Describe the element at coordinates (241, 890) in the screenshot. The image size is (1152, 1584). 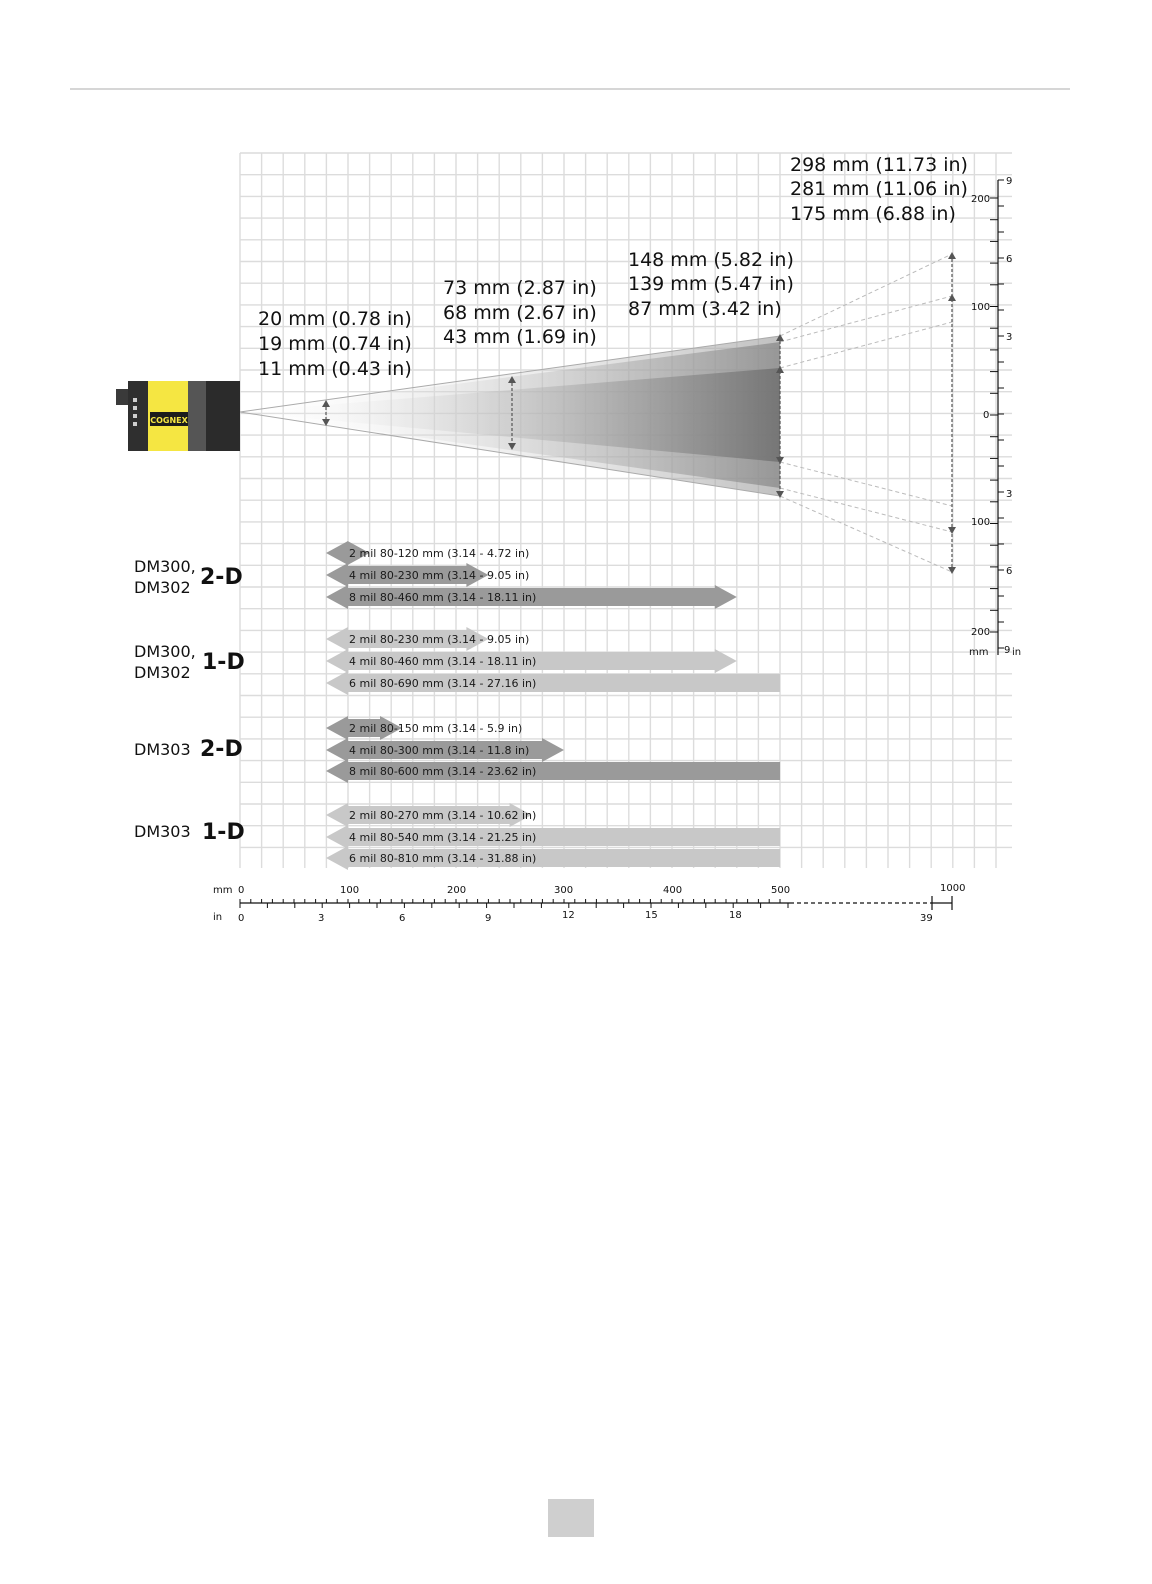
I see `x-tick-mm: 0` at that location.